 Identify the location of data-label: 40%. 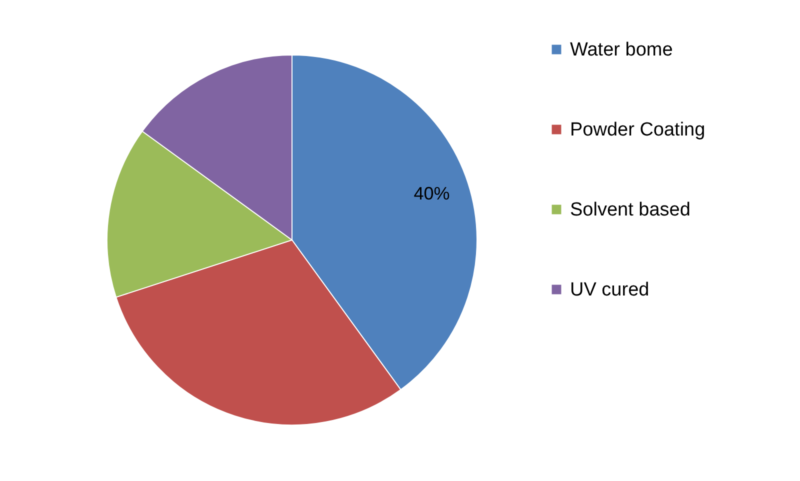
(432, 194).